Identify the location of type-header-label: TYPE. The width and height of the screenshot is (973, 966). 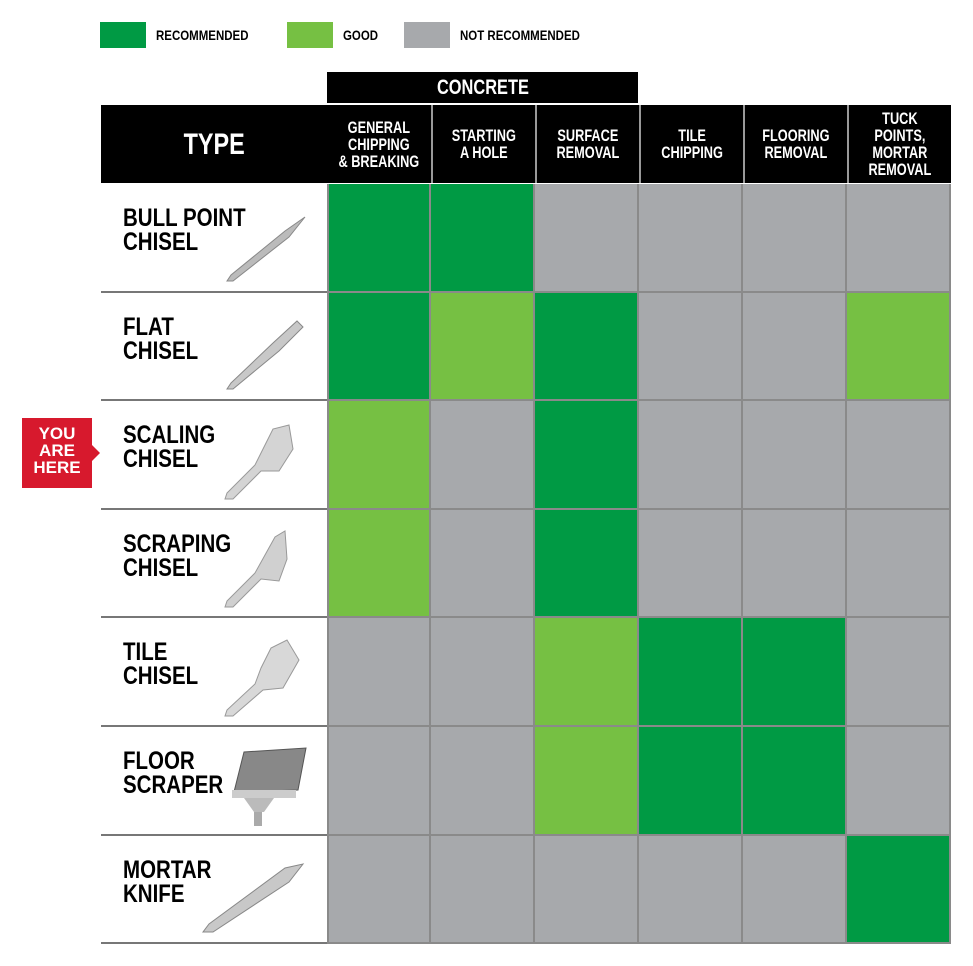
(214, 144).